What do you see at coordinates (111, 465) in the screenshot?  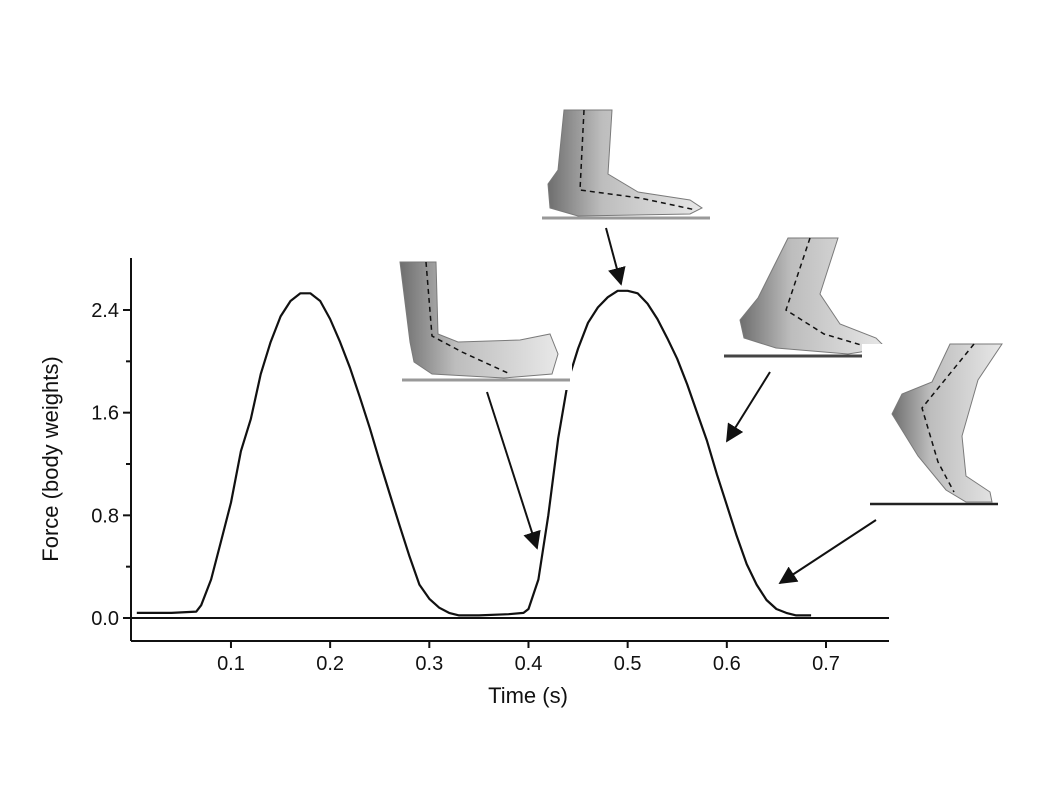 I see `y-axis-ticks: 0.0 0.8 1.6 2.4` at bounding box center [111, 465].